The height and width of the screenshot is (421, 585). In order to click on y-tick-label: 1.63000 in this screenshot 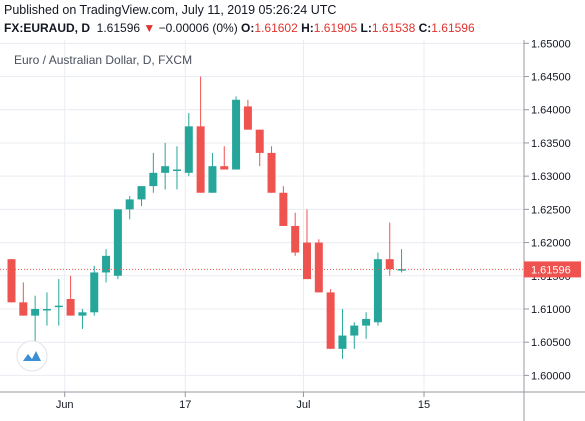, I will do `click(551, 177)`.